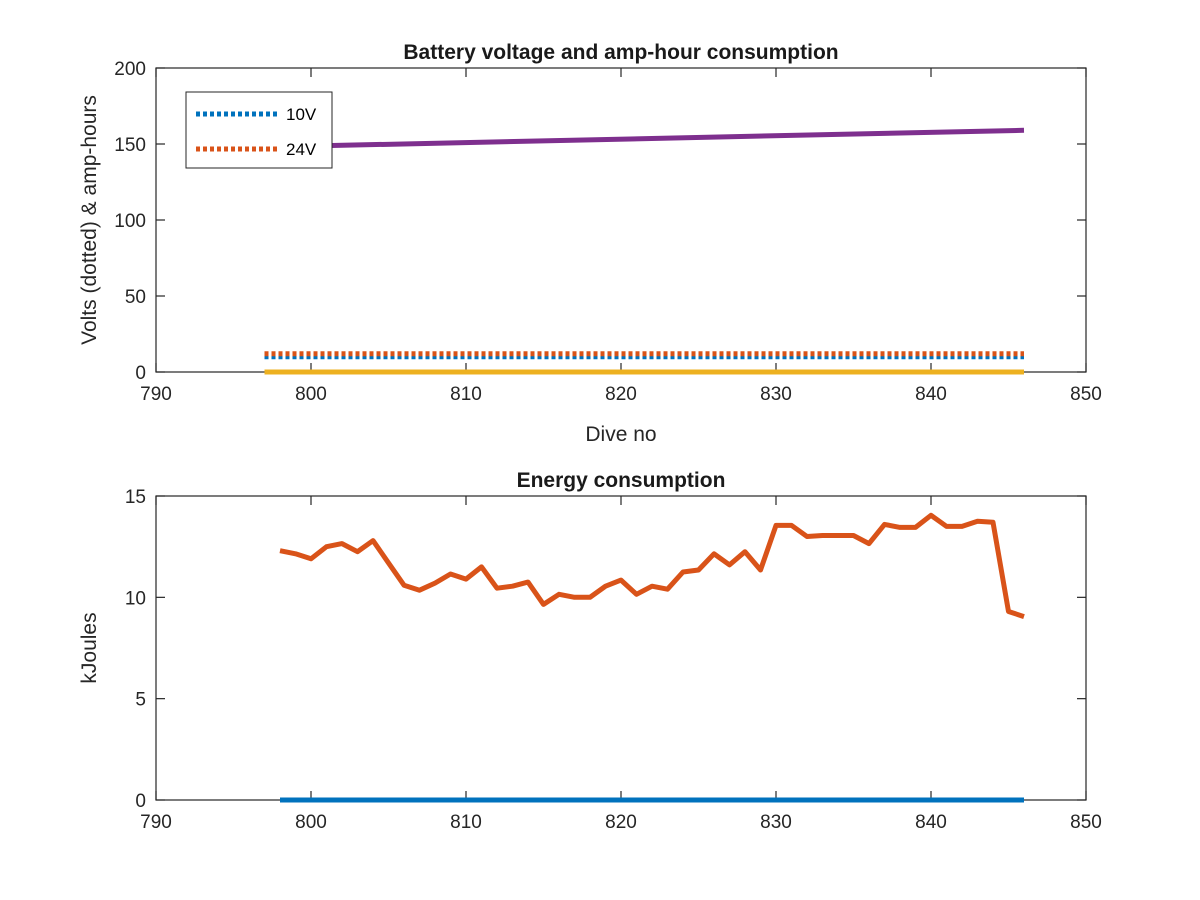 The image size is (1200, 900). I want to click on legend: 10V 24V, so click(259, 130).